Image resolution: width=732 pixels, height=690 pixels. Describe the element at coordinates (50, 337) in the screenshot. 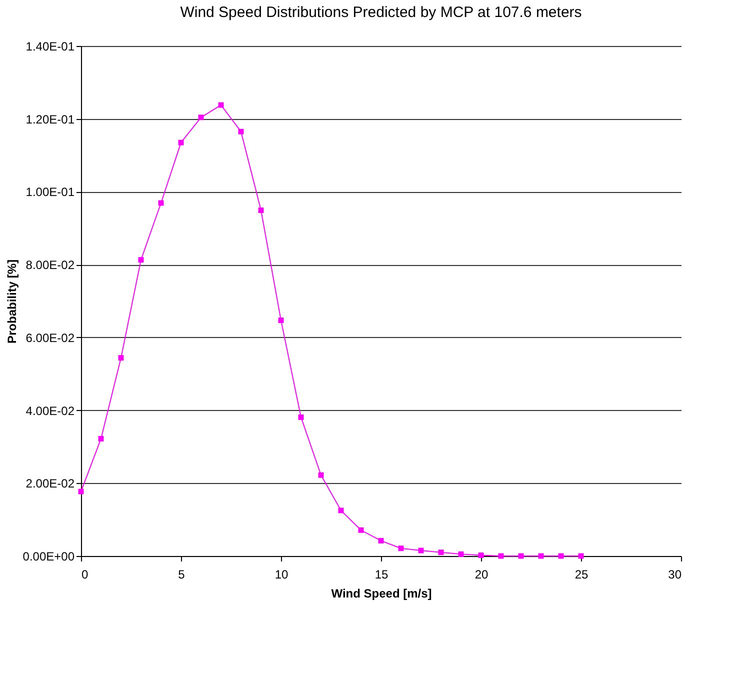

I see `y-tick-label: 6.00E-02` at that location.